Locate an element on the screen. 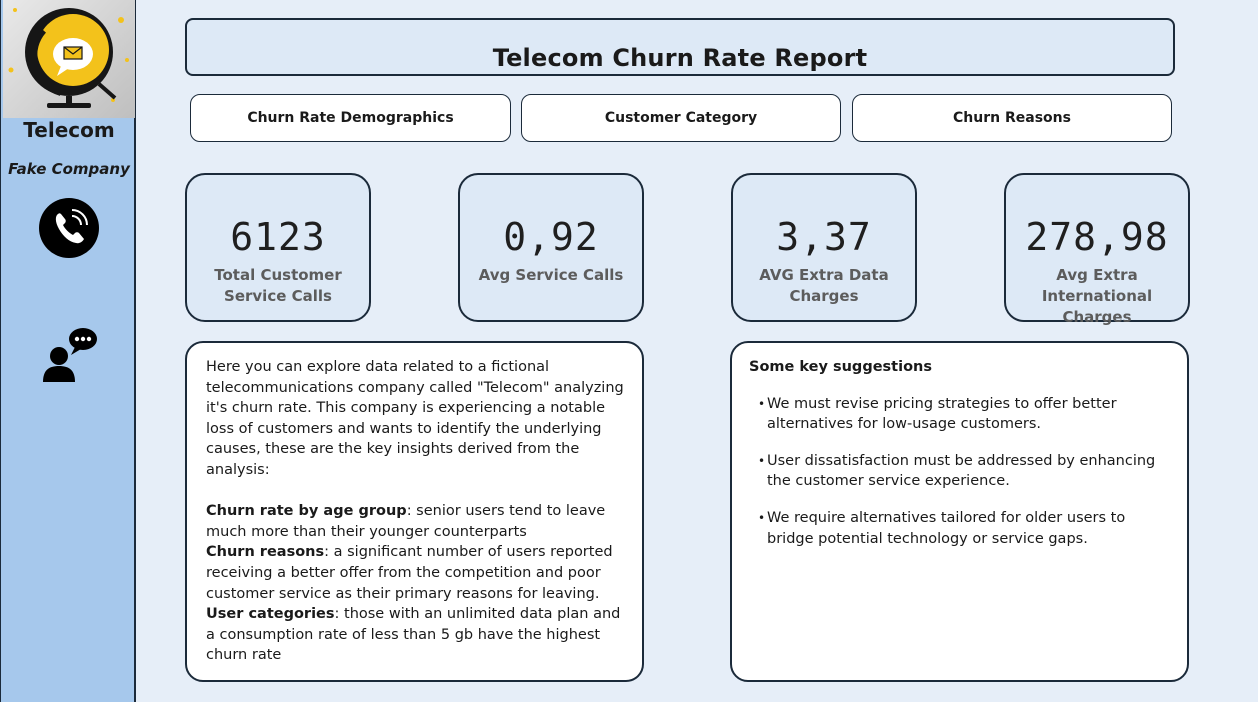 Image resolution: width=1258 pixels, height=702 pixels. insight-title: Churn reasons is located at coordinates (265, 552).